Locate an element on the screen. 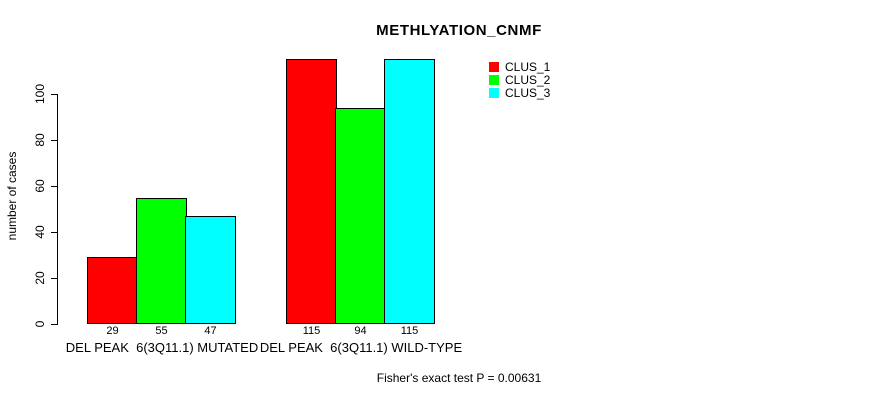  legend-label: CLUS_2 is located at coordinates (528, 80).